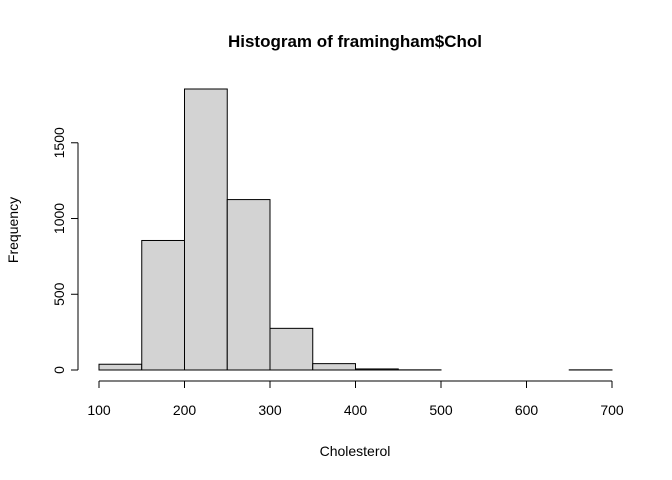 Image resolution: width=672 pixels, height=480 pixels. I want to click on y-tick-label: 1000, so click(59, 218).